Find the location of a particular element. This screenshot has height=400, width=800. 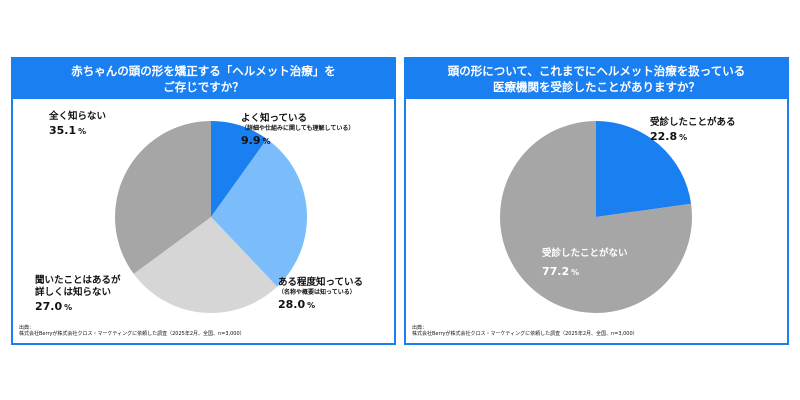

slice-value: 28.0% is located at coordinates (320, 305).